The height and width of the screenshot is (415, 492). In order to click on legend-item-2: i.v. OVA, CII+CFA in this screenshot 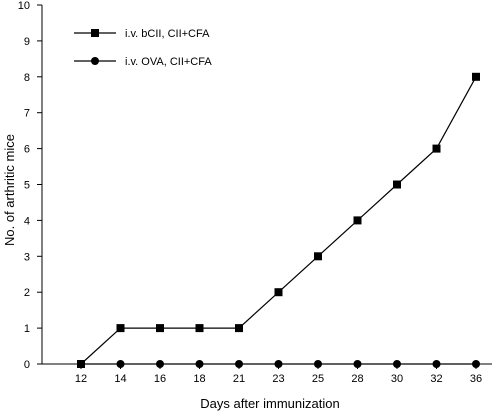, I will do `click(143, 62)`.